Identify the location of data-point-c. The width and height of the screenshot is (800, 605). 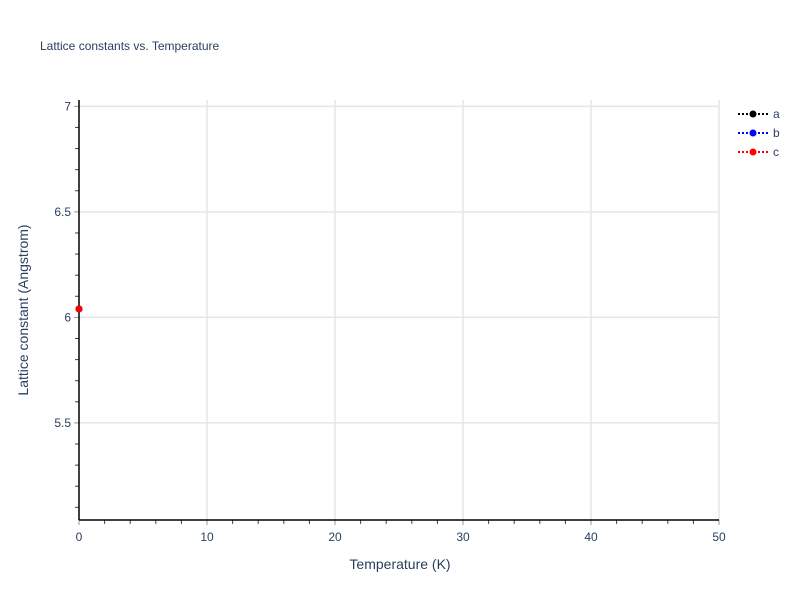
(79, 309).